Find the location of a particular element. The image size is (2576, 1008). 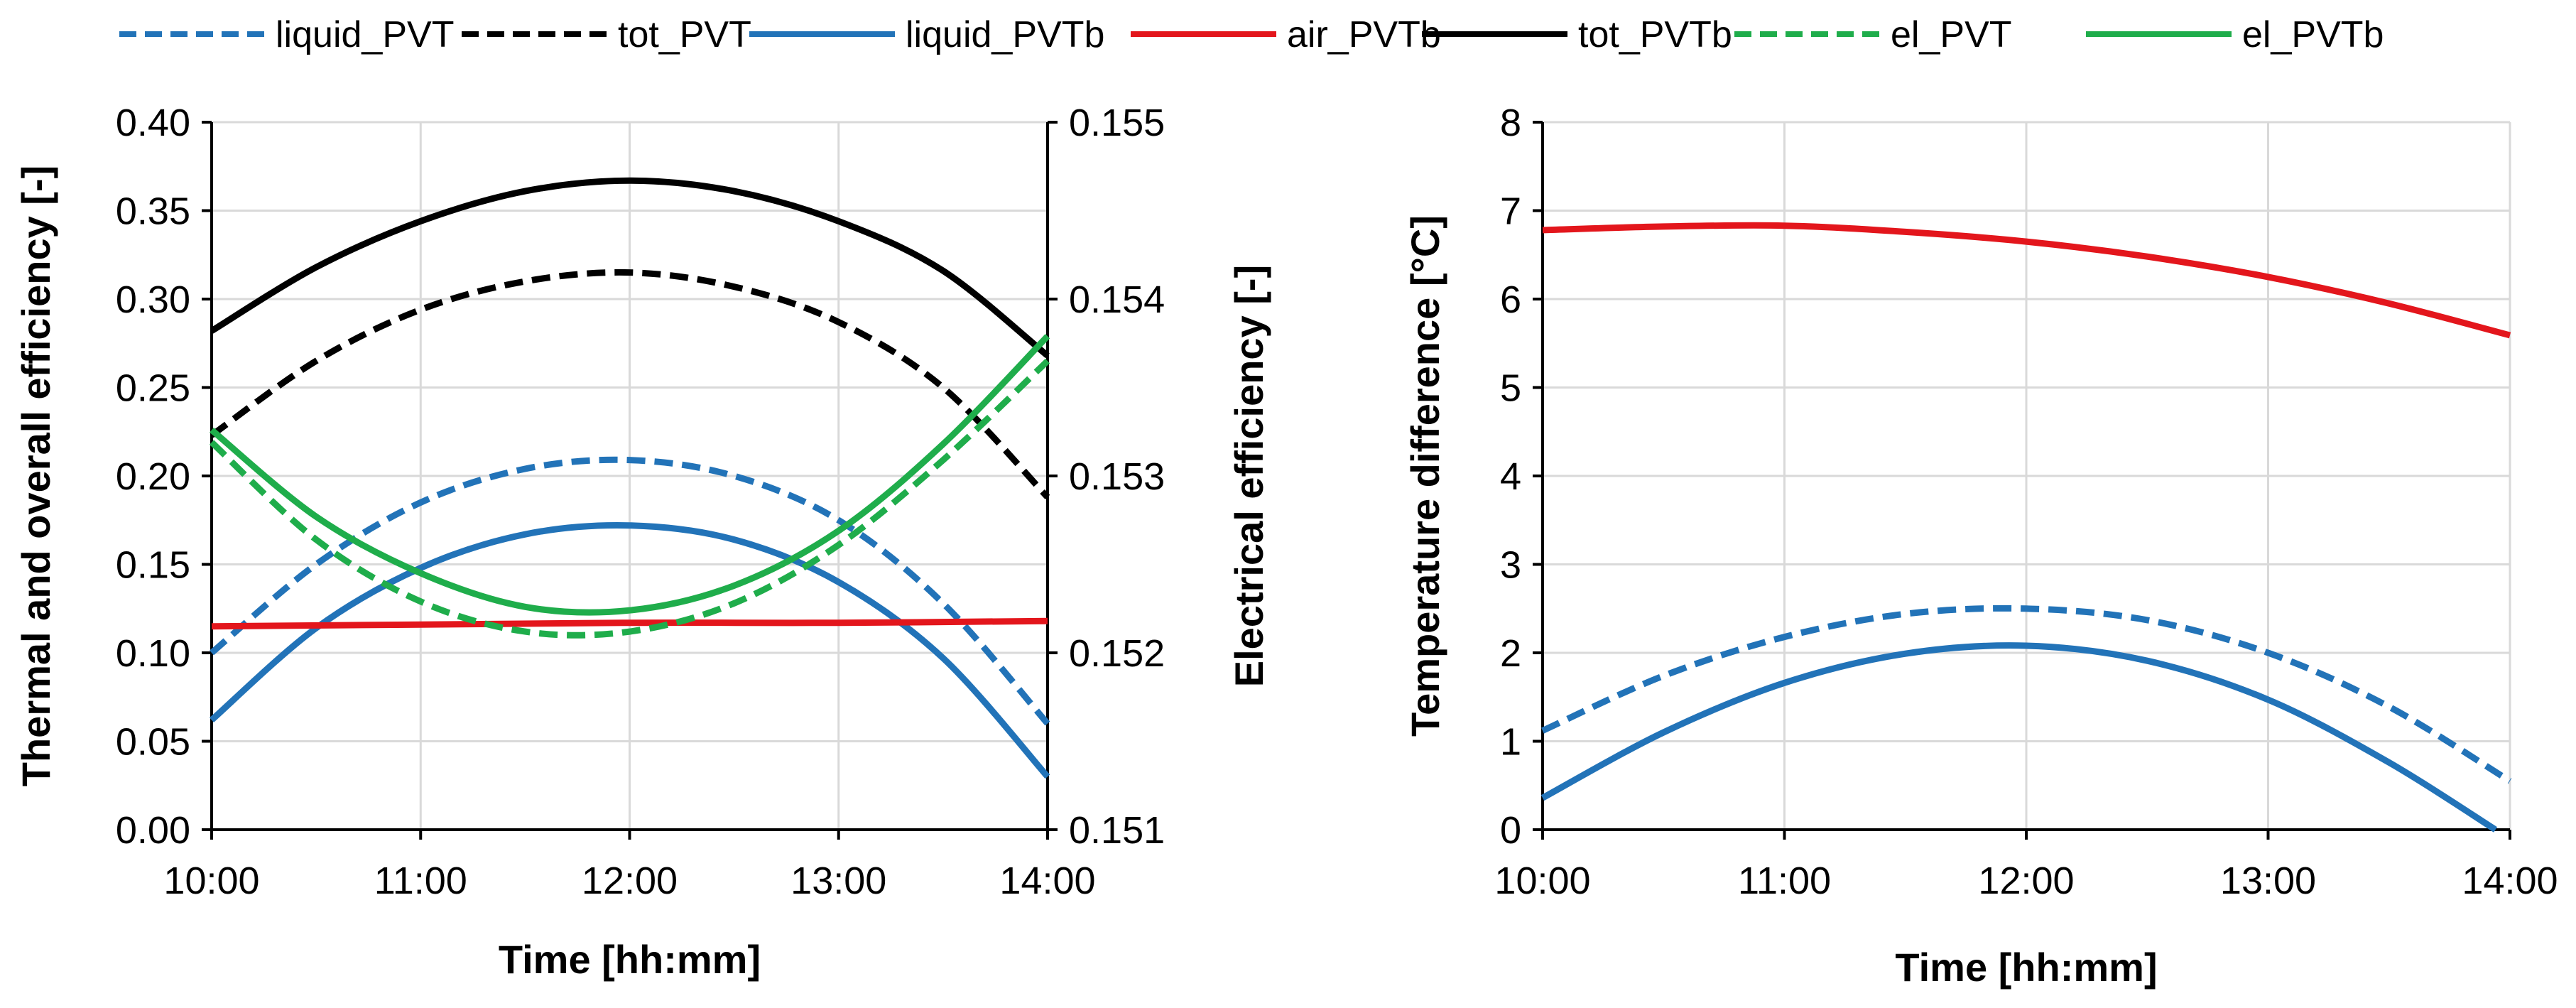

legend-label-el-pvtb: el_PVTb is located at coordinates (2313, 35).